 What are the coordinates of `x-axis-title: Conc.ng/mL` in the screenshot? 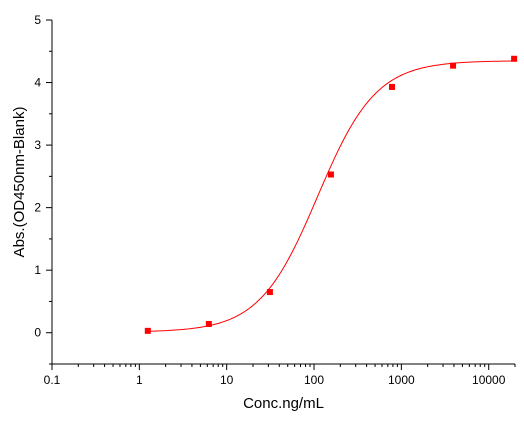 It's located at (283, 403).